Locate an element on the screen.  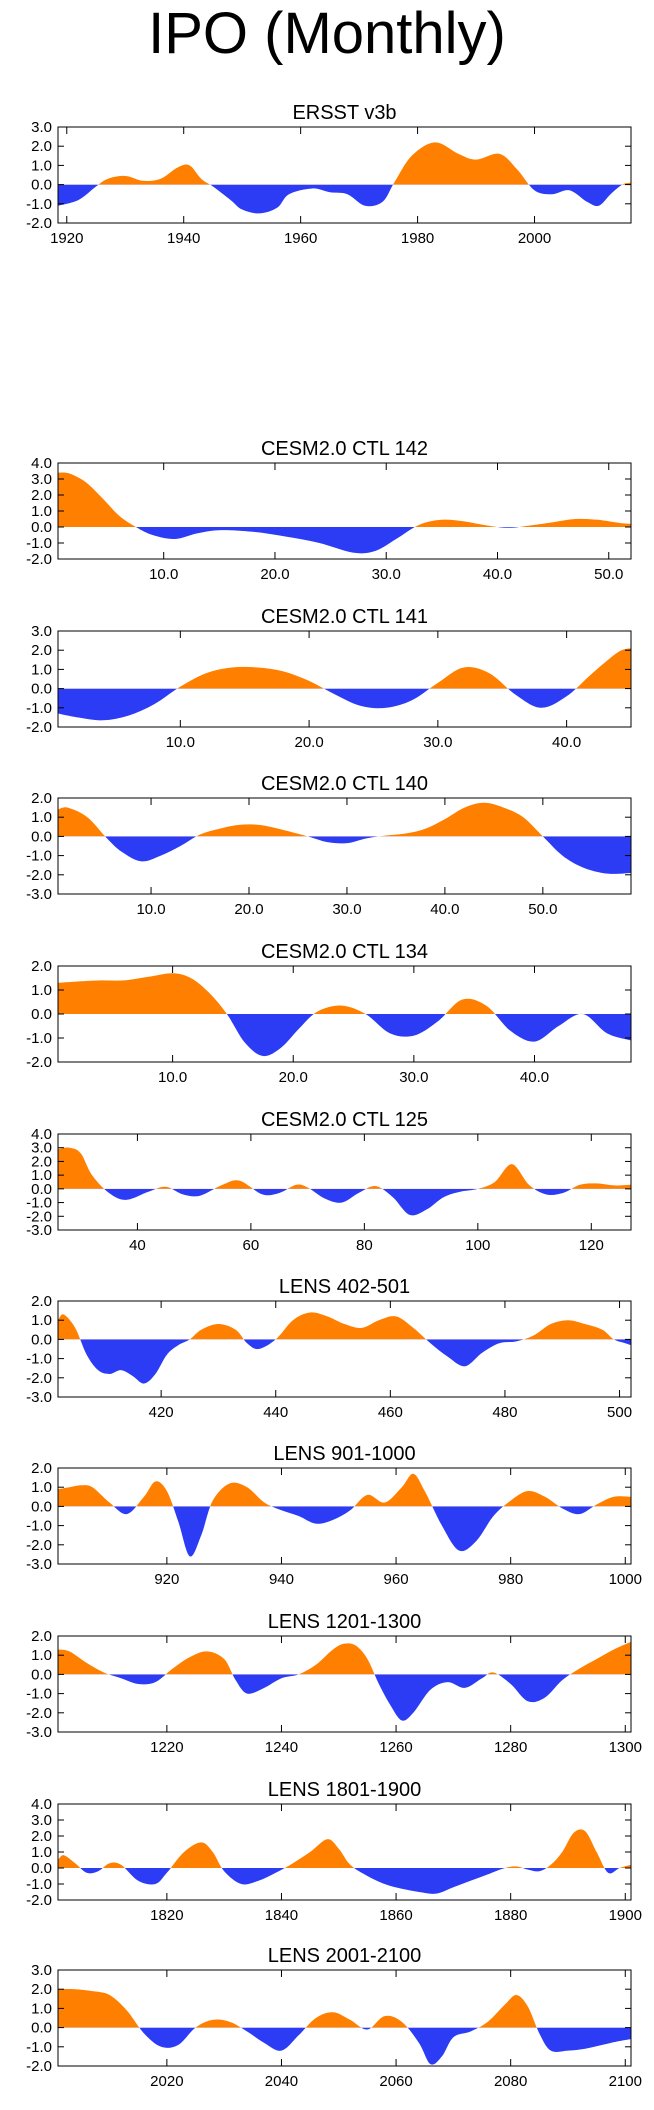
x-tick-label: 940 is located at coordinates (281, 1579).